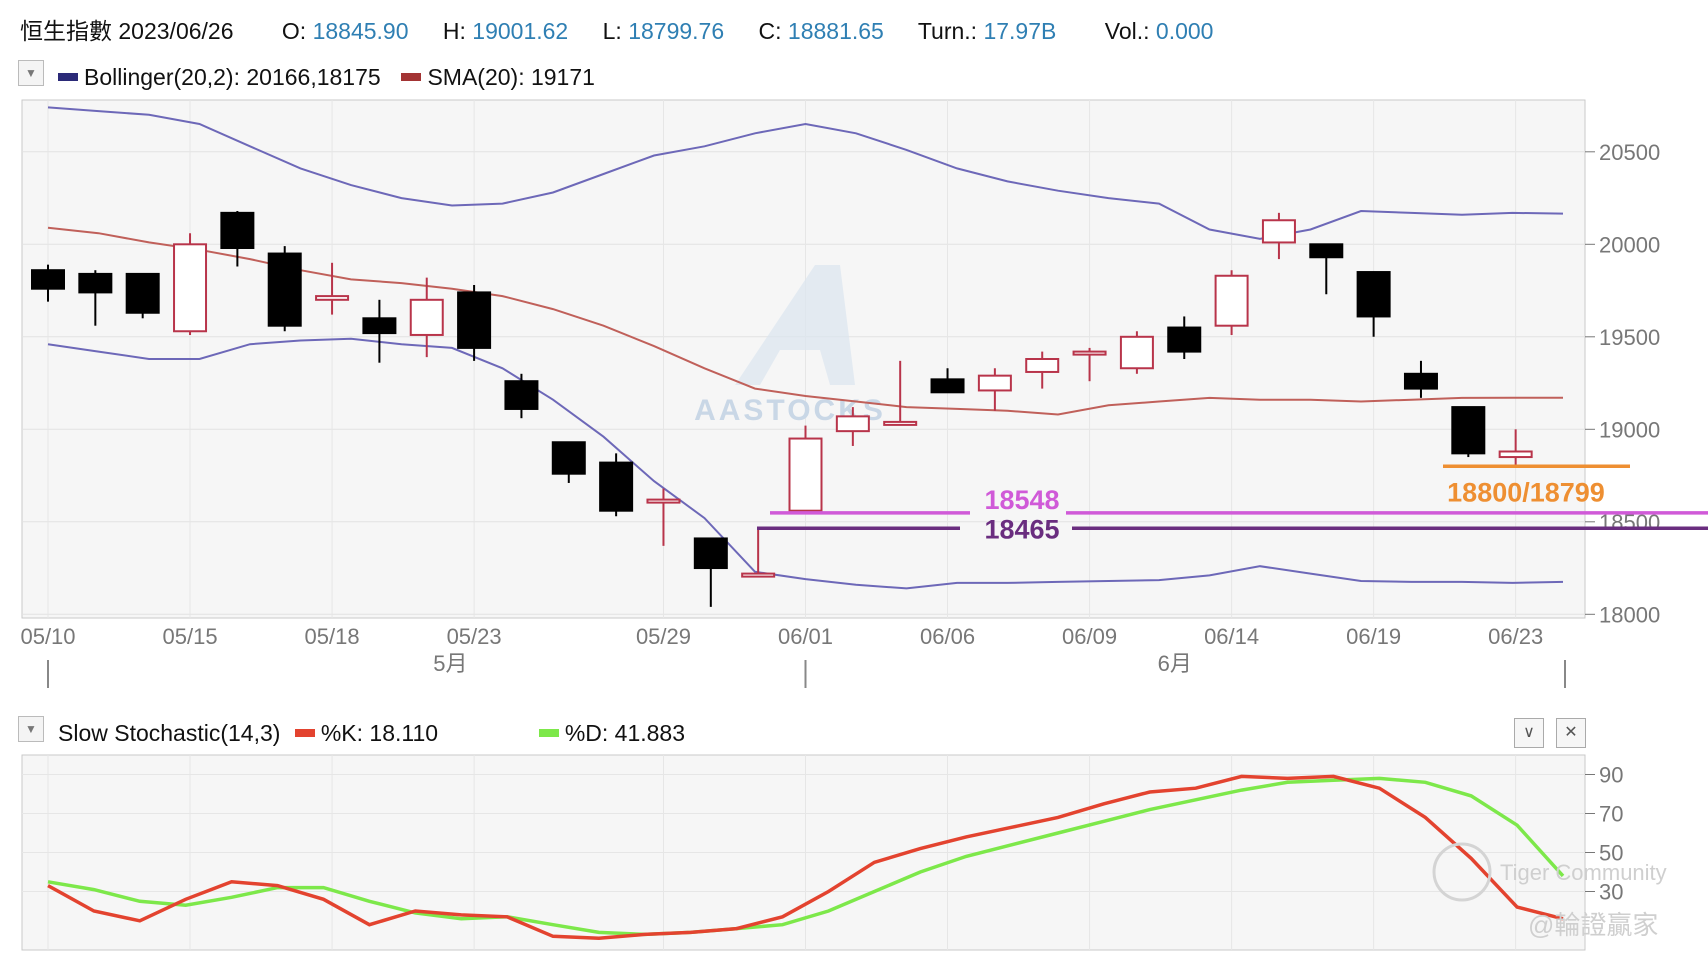 Image resolution: width=1708 pixels, height=966 pixels. What do you see at coordinates (1089, 636) in the screenshot?
I see `x-tick-label: 06/09` at bounding box center [1089, 636].